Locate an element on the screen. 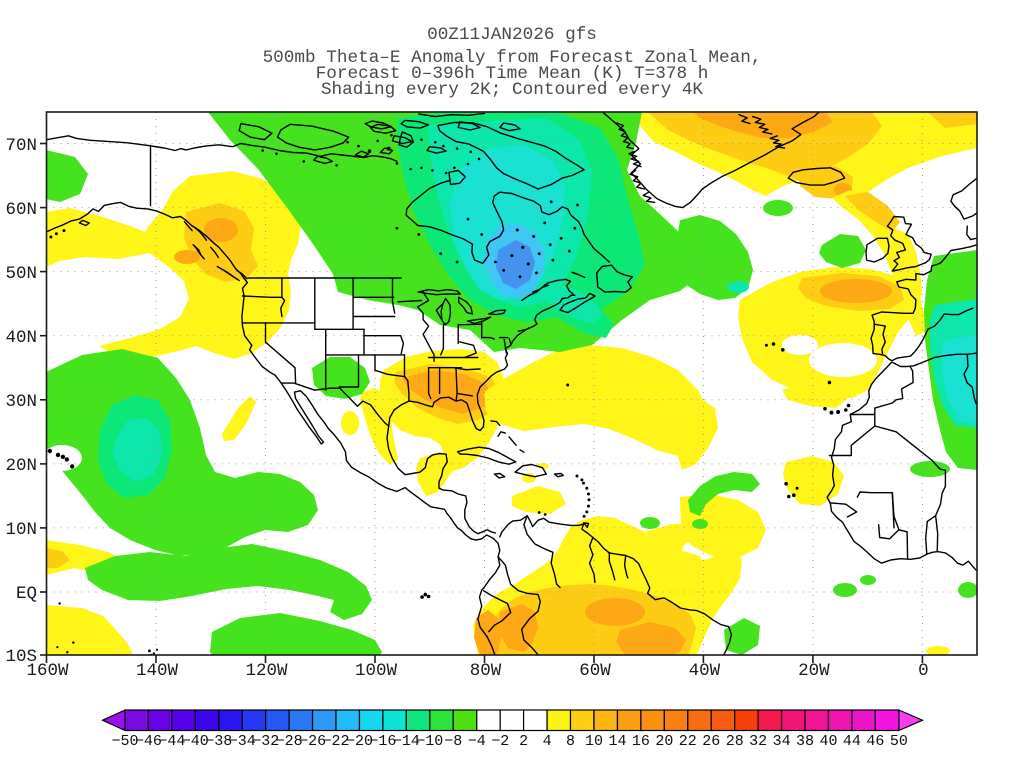  svg-text: 46 is located at coordinates (875, 741).